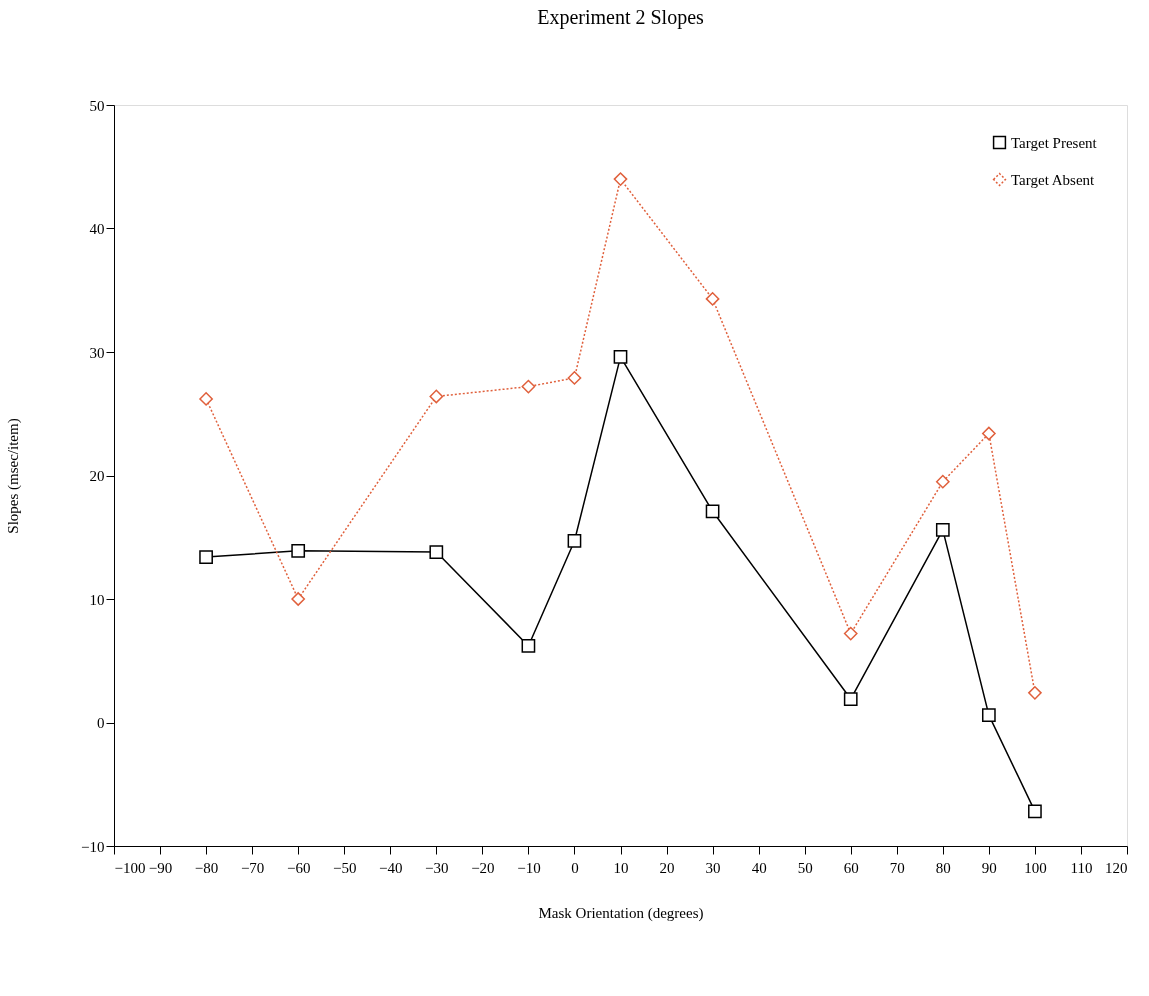 Image resolution: width=1149 pixels, height=996 pixels. I want to click on x-tick-label: 40, so click(759, 867).